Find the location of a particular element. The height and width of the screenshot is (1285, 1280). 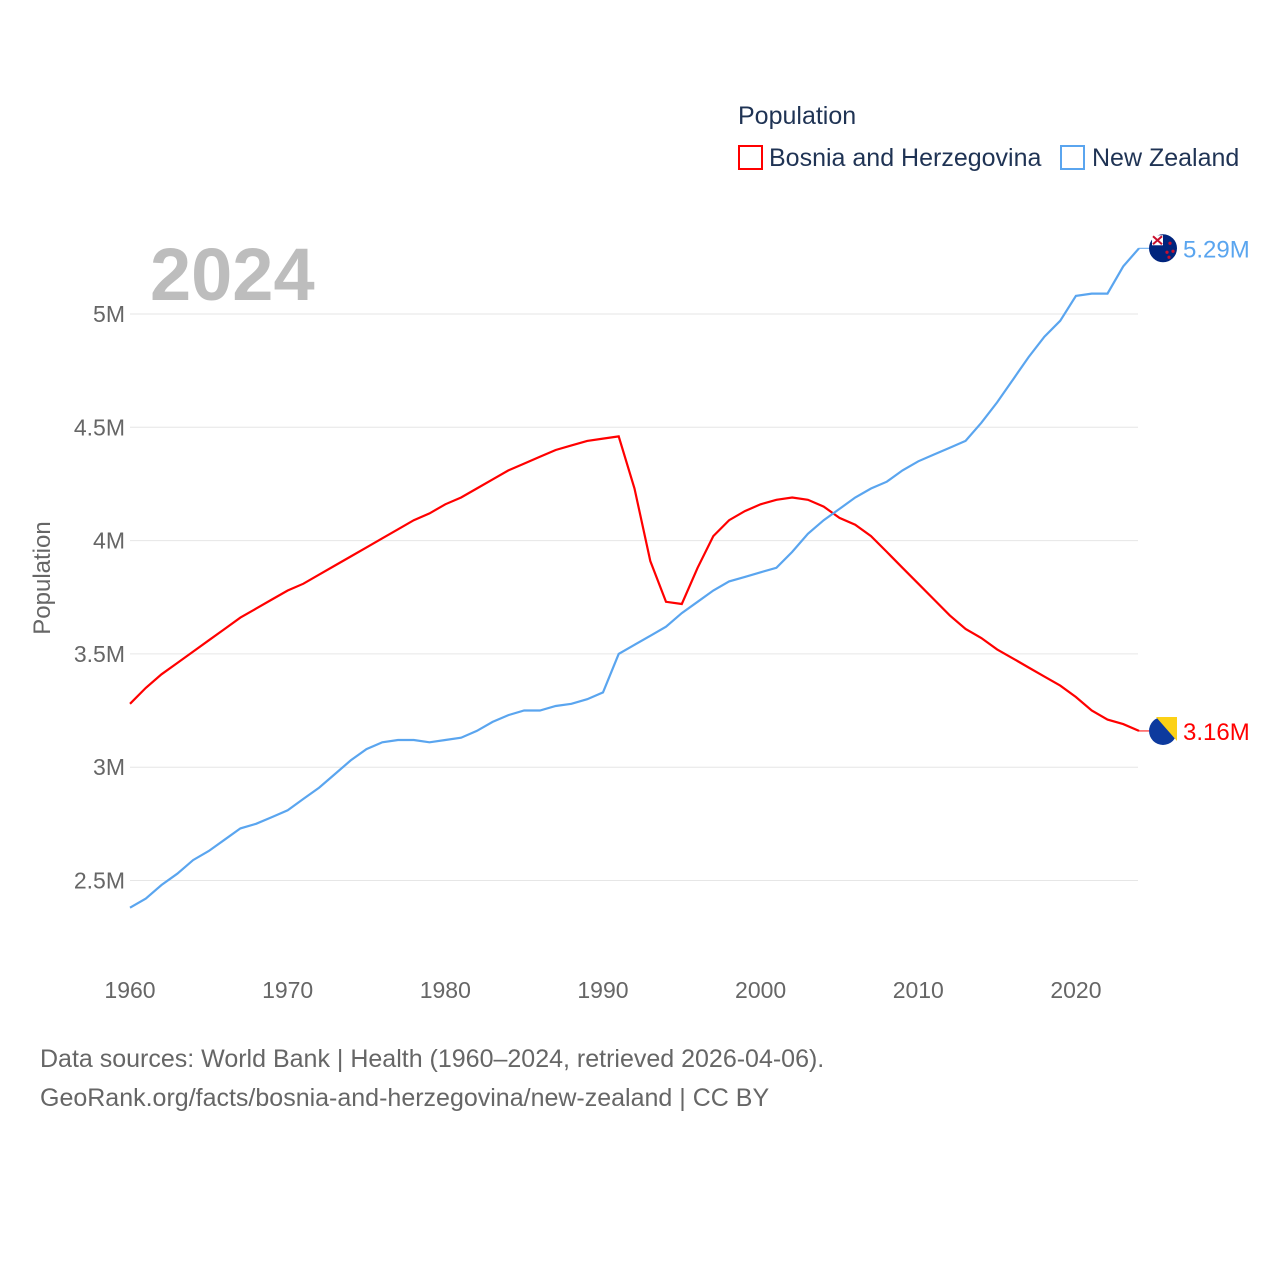

y-axis-label: Population is located at coordinates (42, 577).